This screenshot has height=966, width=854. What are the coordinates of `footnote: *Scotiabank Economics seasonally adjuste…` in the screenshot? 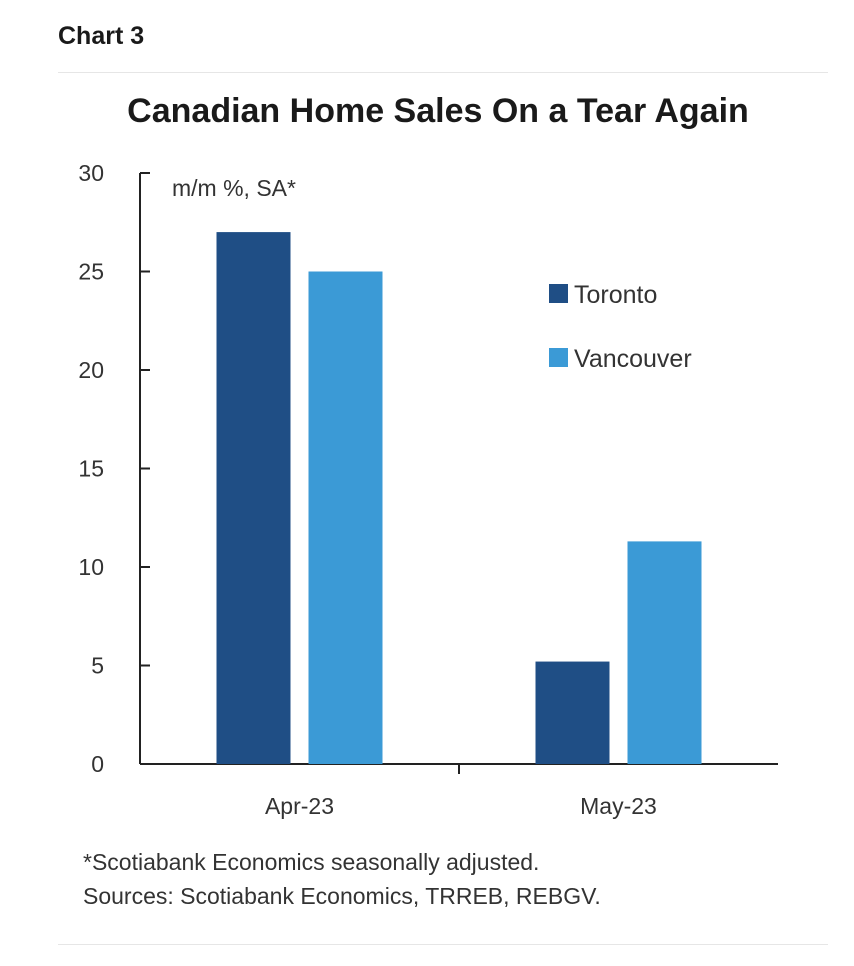 It's located at (342, 879).